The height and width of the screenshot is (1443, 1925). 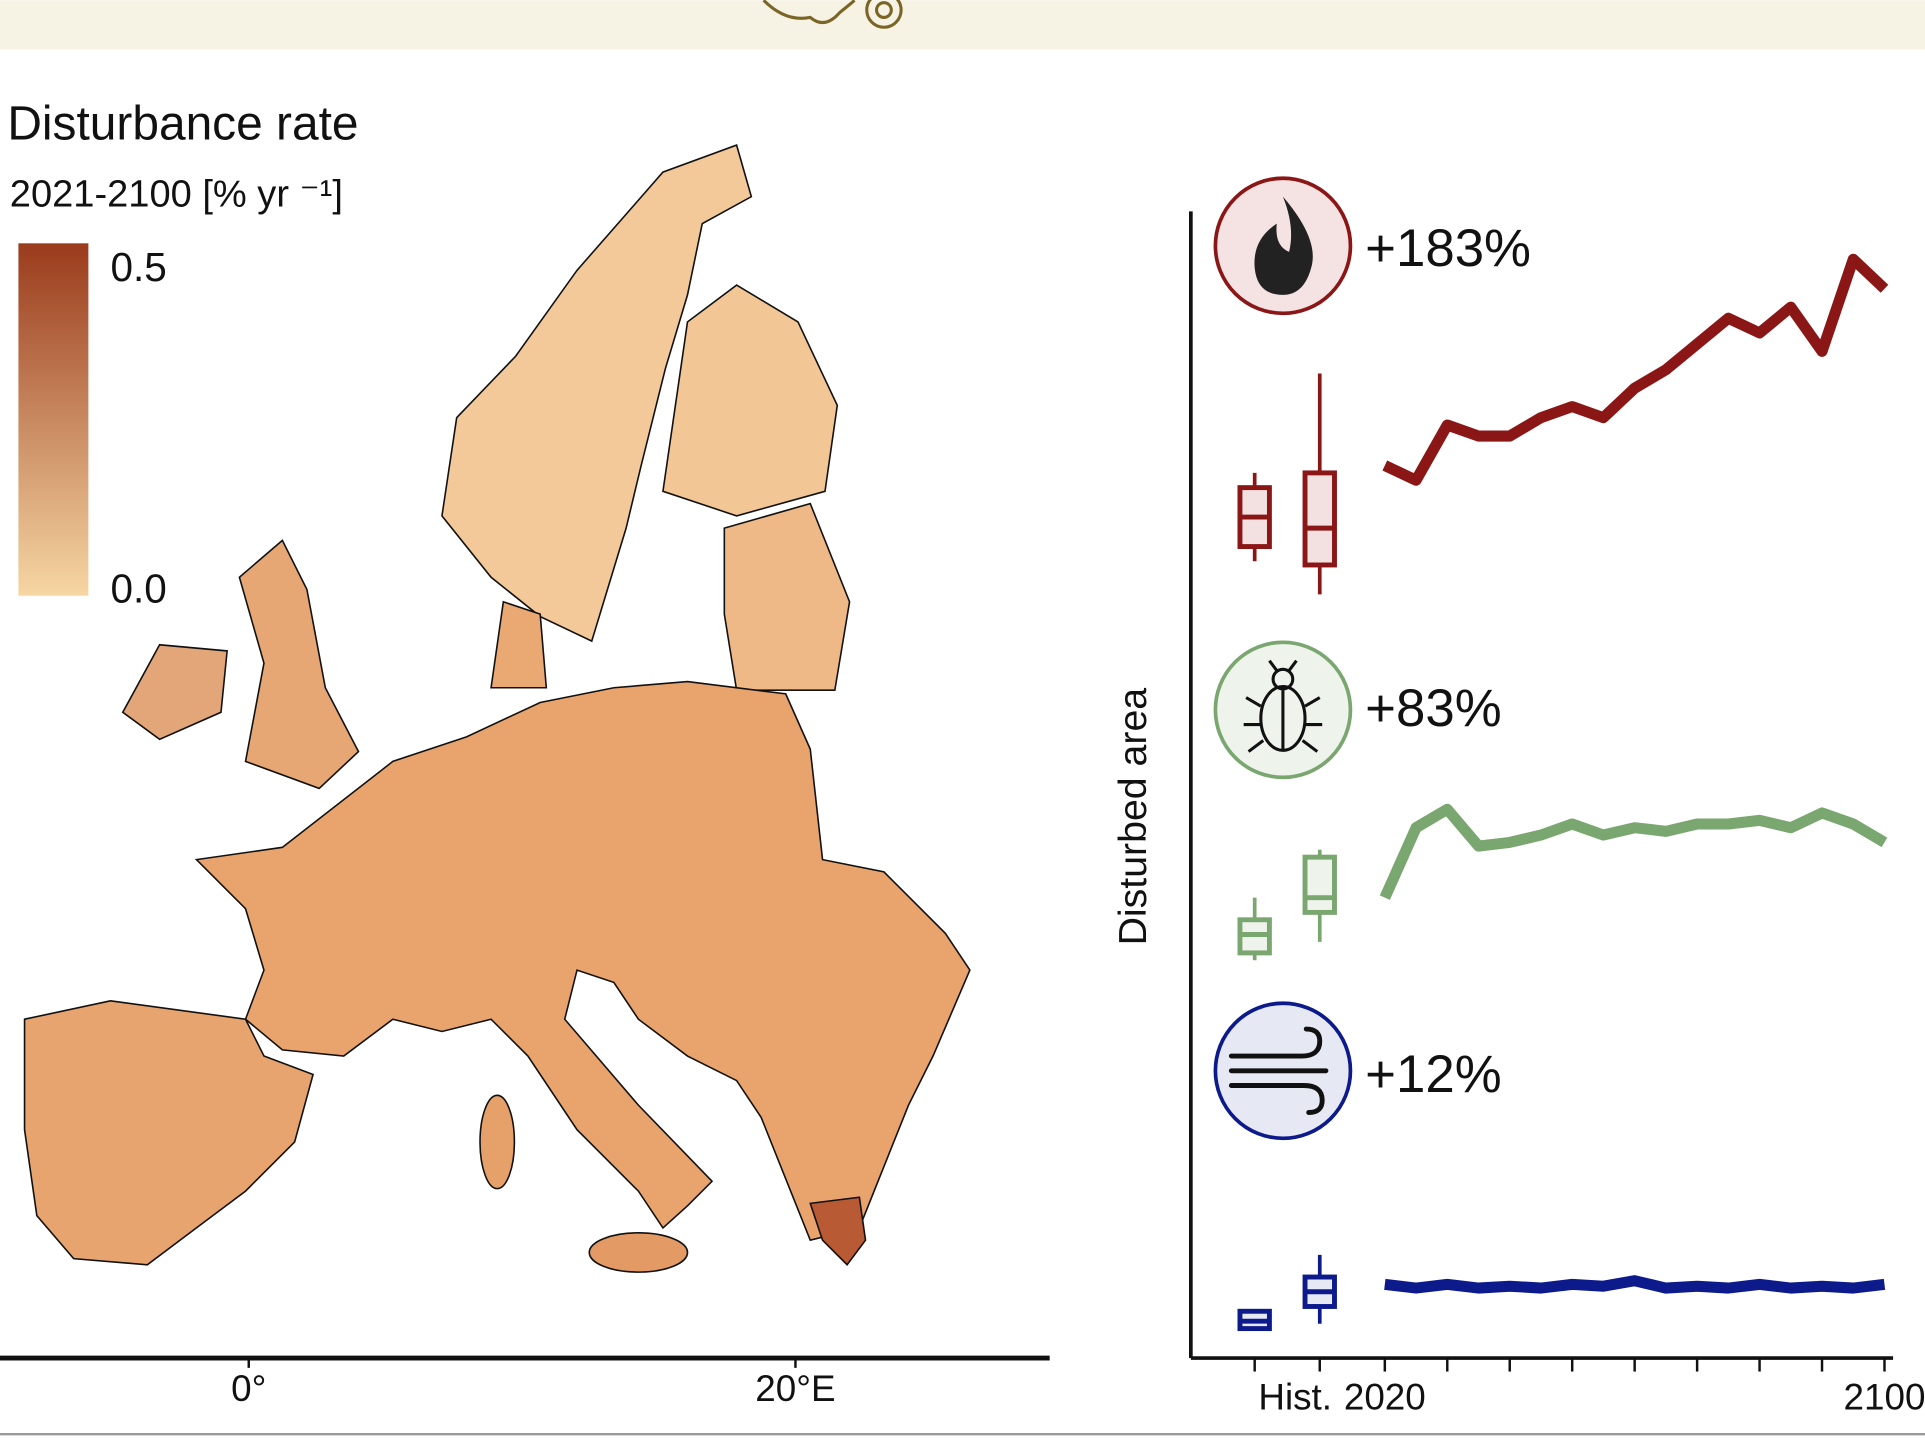 What do you see at coordinates (1283, 1071) in the screenshot?
I see `wind-icon` at bounding box center [1283, 1071].